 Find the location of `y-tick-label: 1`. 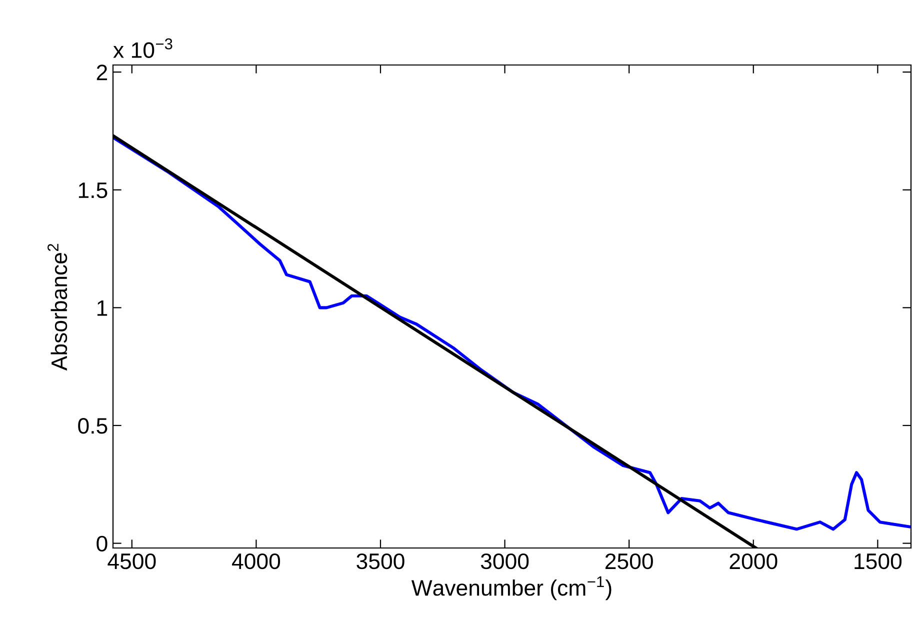

y-tick-label: 1 is located at coordinates (102, 308).